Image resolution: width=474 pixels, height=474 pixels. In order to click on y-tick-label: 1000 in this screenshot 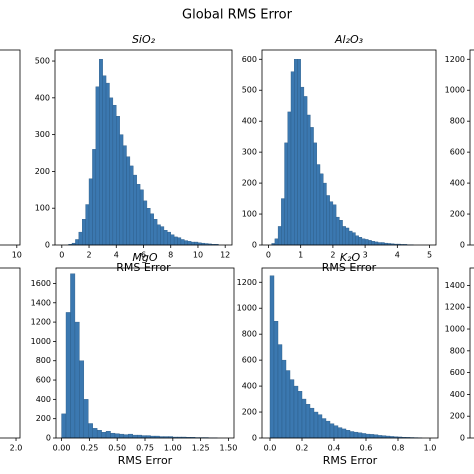, I will do `click(247, 308)`.